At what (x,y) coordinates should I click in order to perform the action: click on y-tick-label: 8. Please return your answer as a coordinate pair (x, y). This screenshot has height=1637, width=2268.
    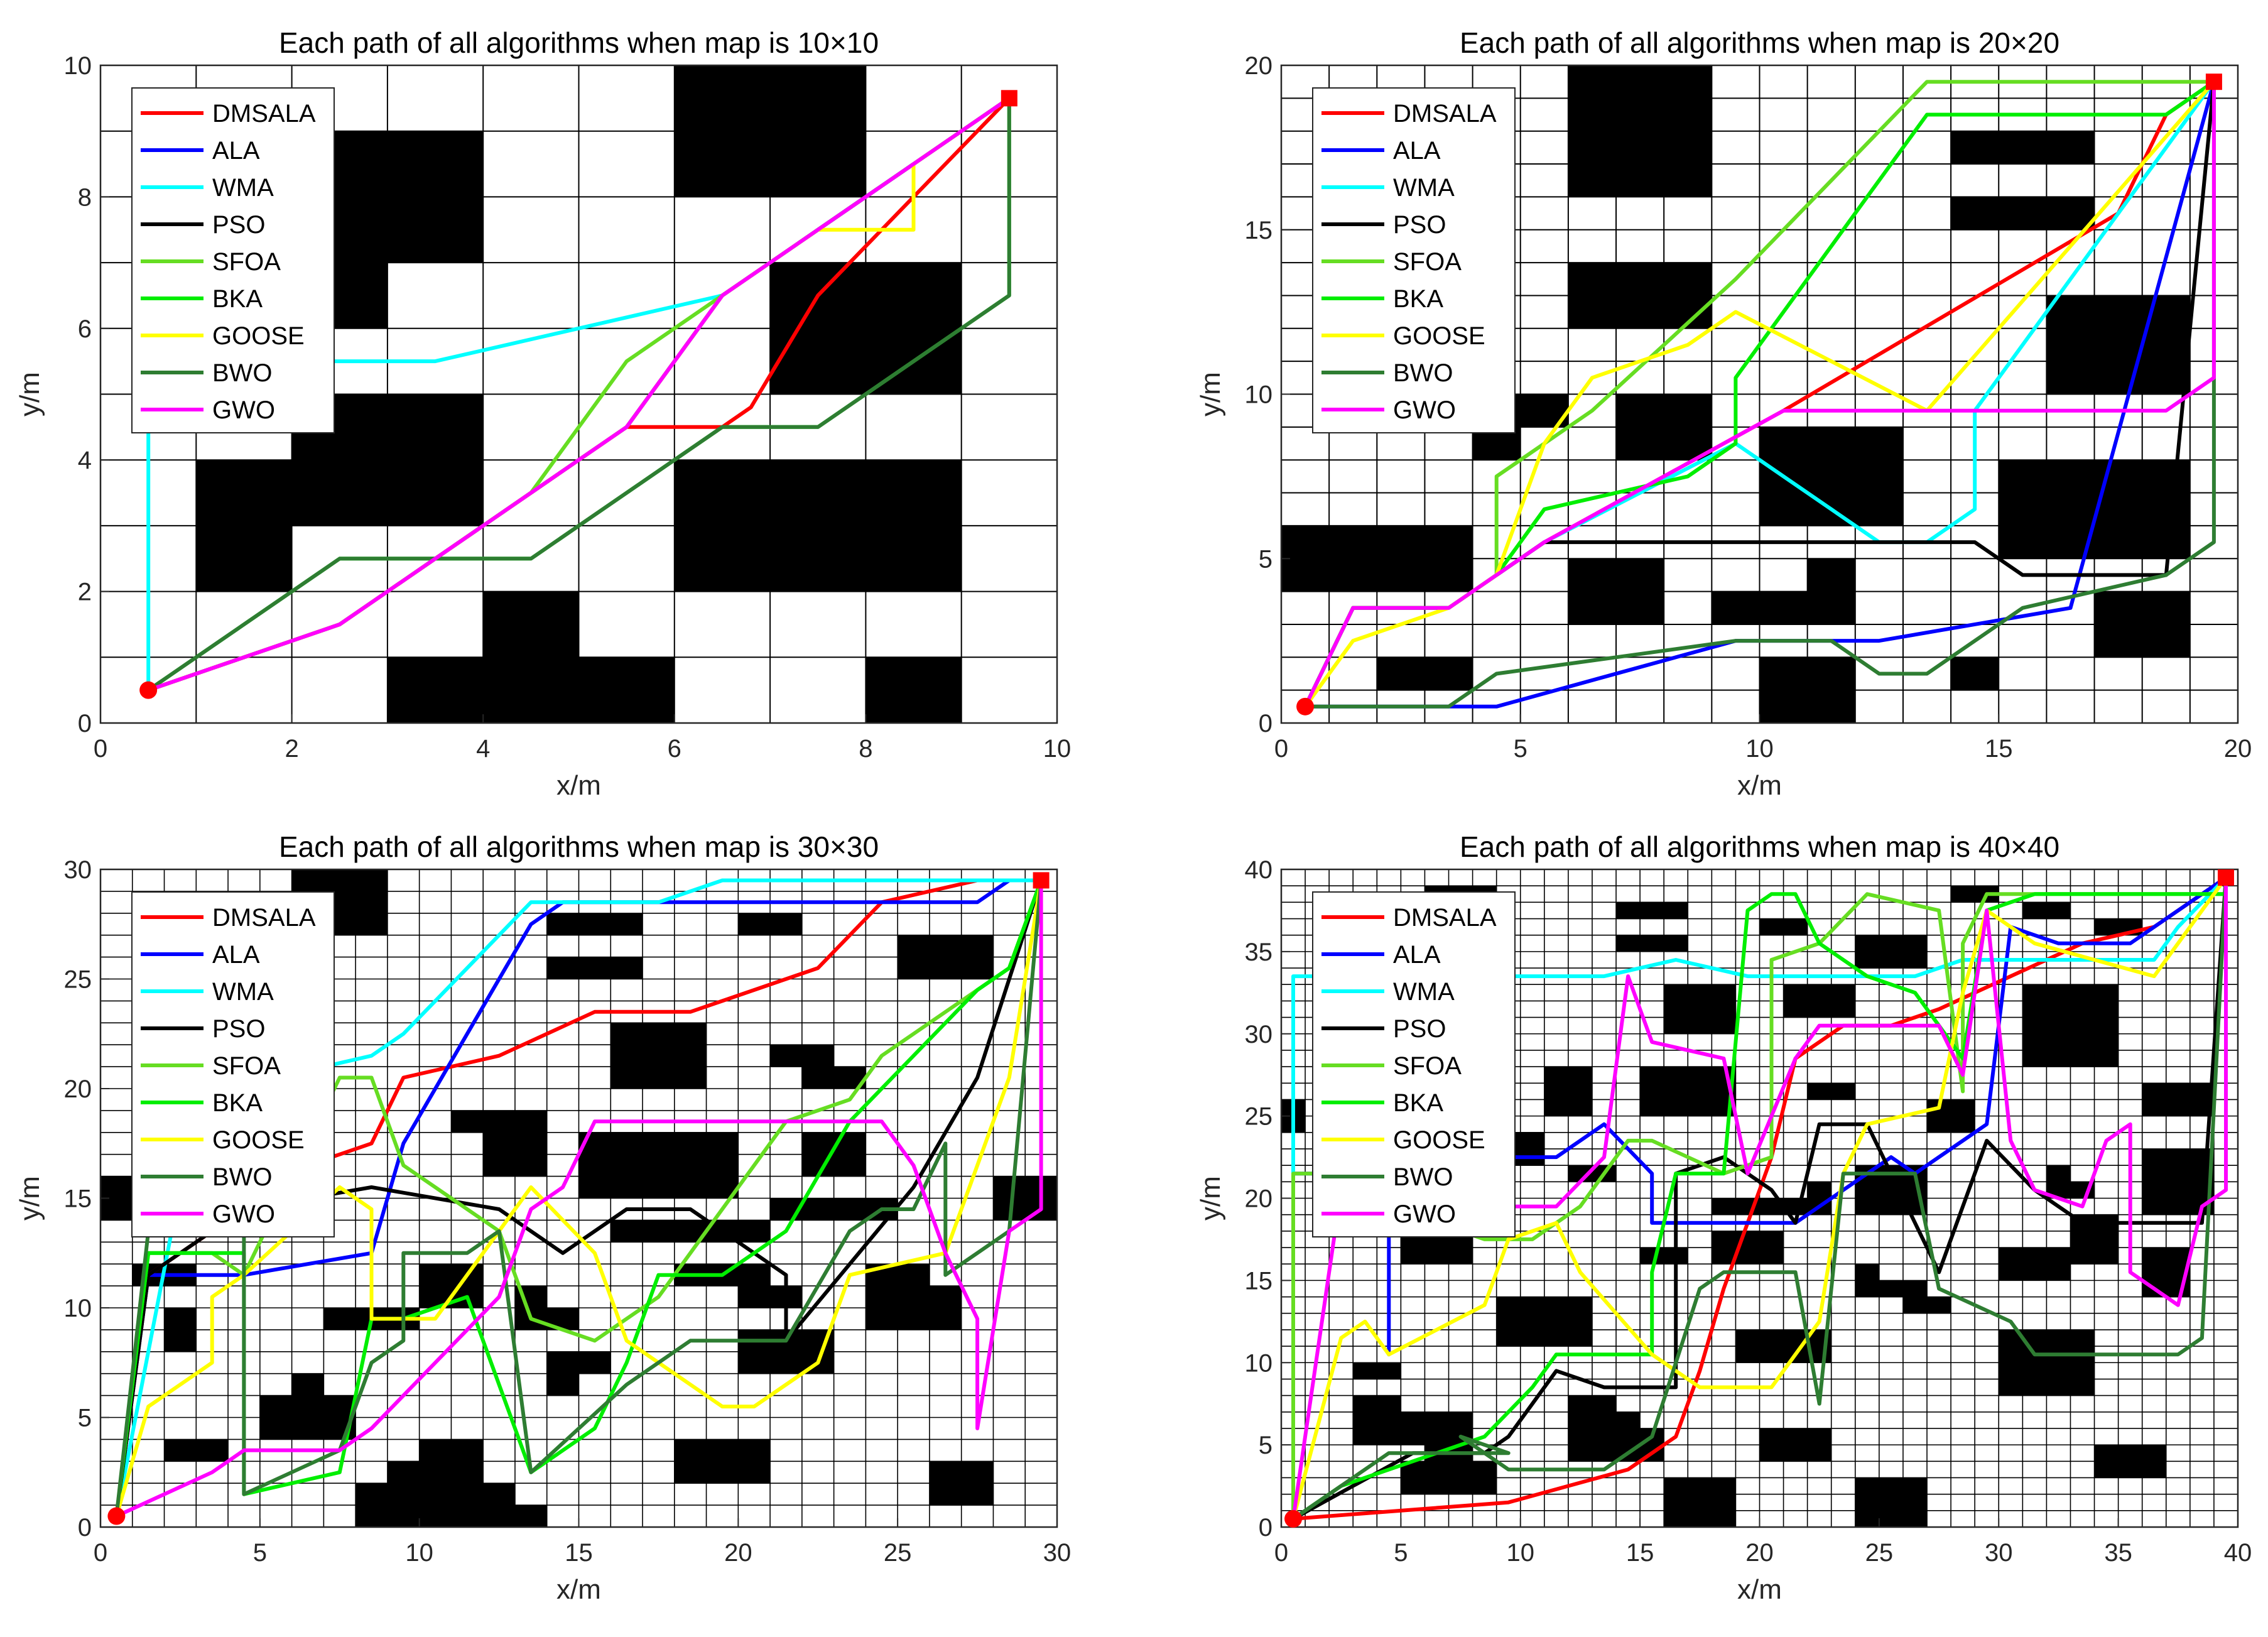
    Looking at the image, I should click on (85, 197).